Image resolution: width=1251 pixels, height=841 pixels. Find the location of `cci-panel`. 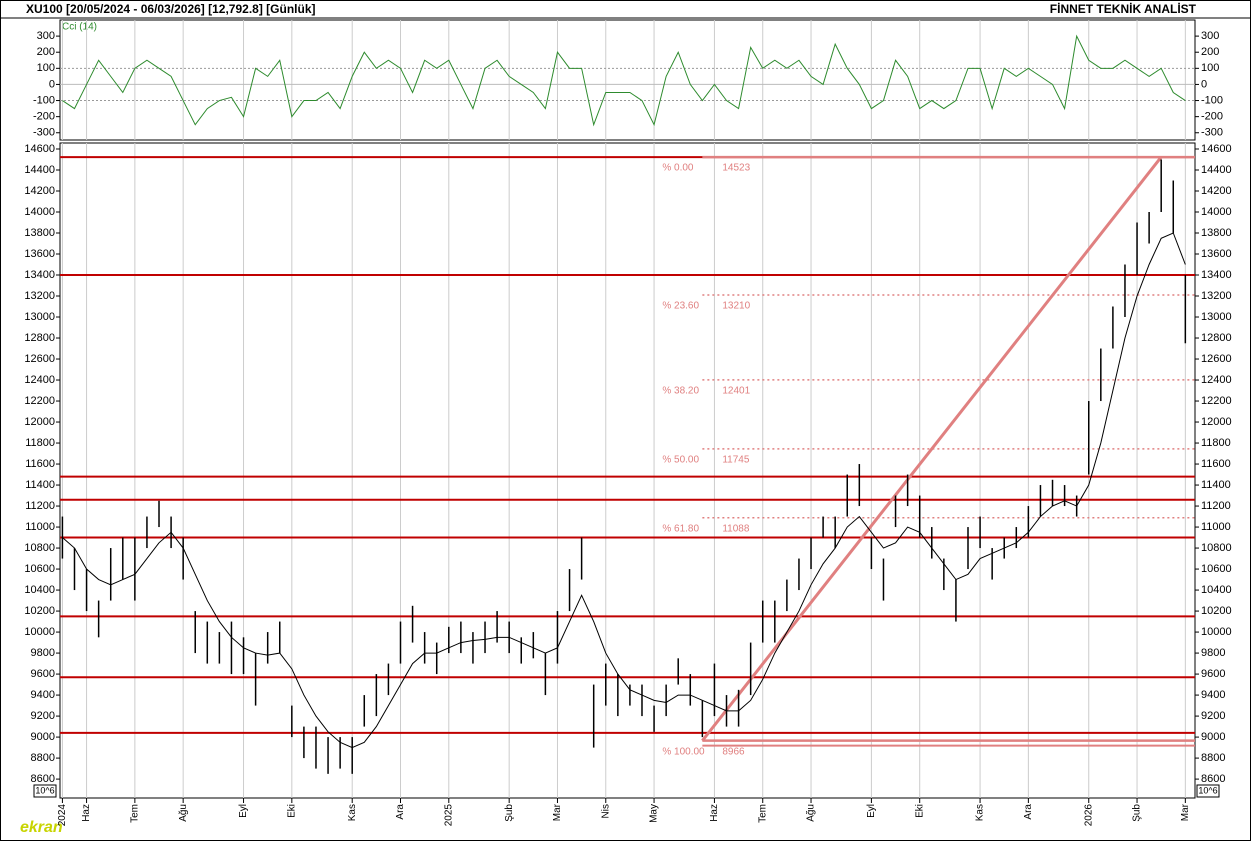

cci-panel is located at coordinates (627, 80).